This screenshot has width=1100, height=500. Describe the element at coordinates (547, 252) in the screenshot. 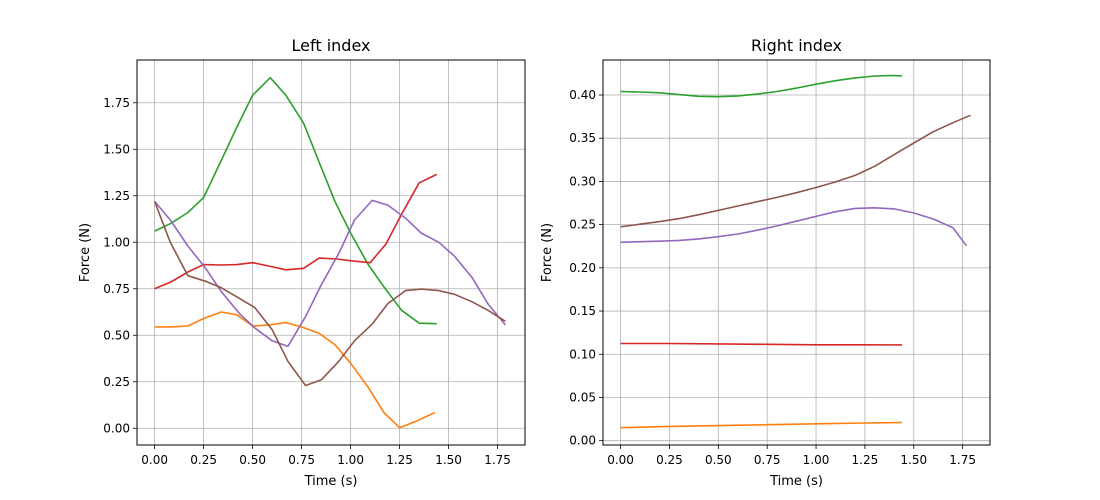

I see `right-index-y-axis-label: Force (N)` at that location.